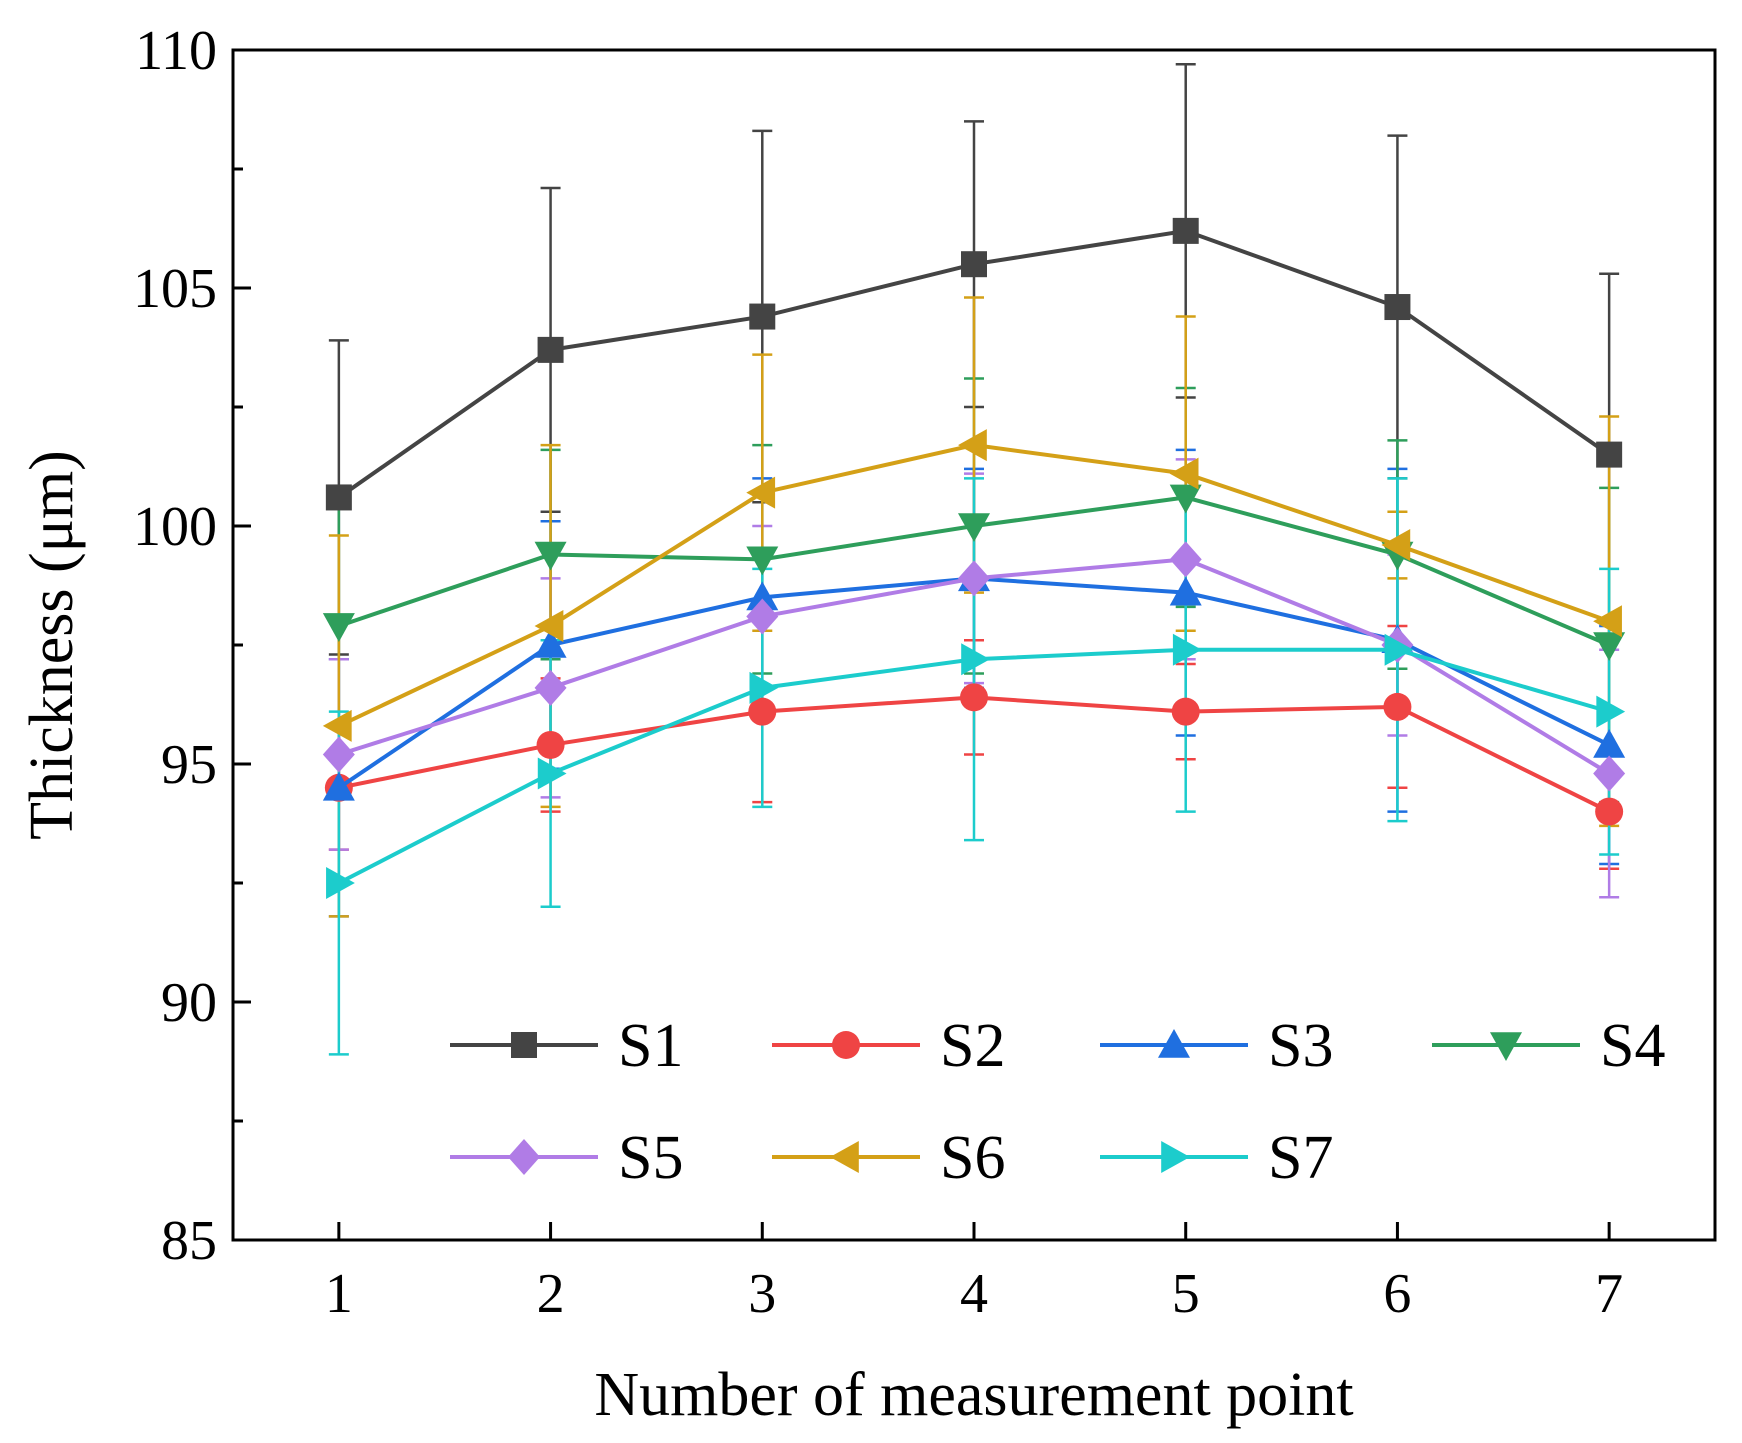  Describe the element at coordinates (566, 1046) in the screenshot. I see `legend-item-s1: S1` at that location.